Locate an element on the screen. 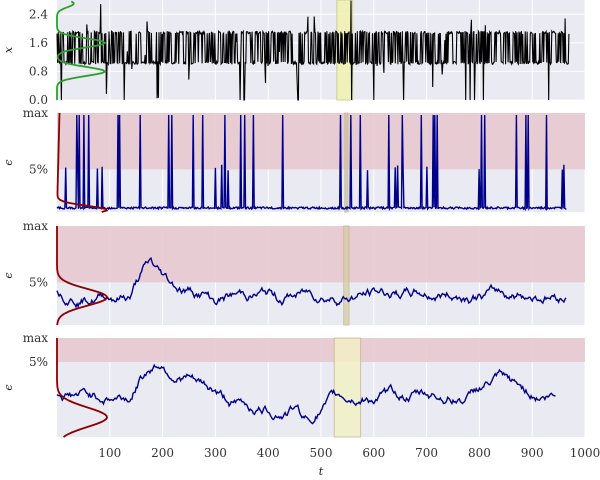 Image resolution: width=600 pixels, height=480 pixels. x-tick-label: 300 is located at coordinates (215, 453).